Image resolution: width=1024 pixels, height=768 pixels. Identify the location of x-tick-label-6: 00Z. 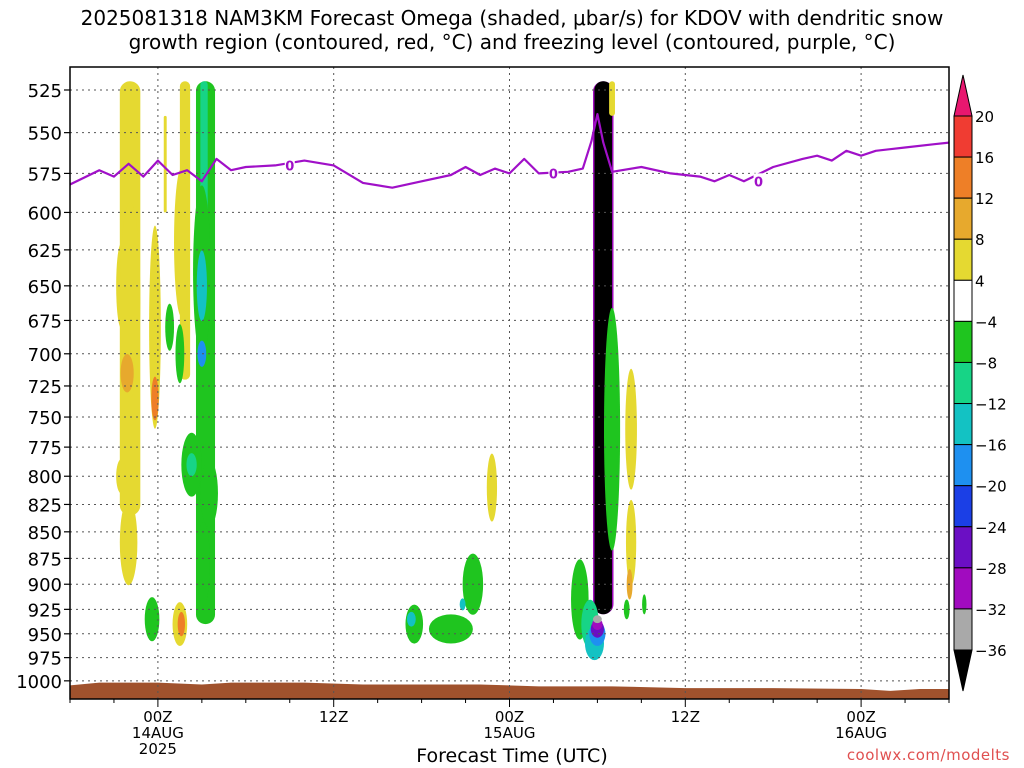
(157, 717).